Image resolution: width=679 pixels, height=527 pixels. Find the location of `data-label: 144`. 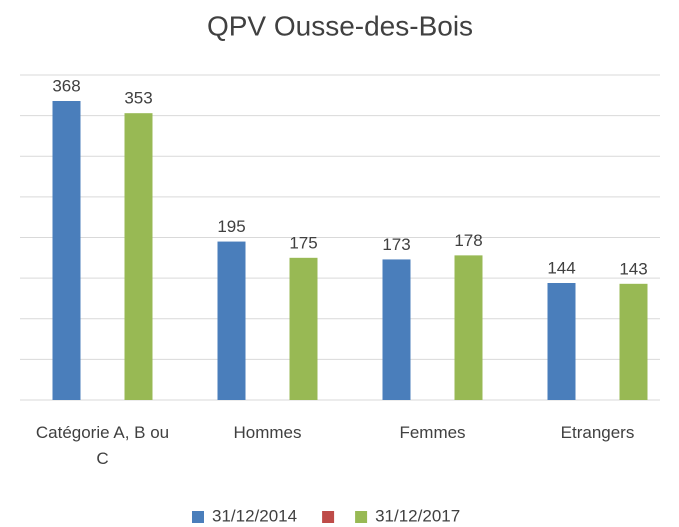

data-label: 144 is located at coordinates (561, 267).